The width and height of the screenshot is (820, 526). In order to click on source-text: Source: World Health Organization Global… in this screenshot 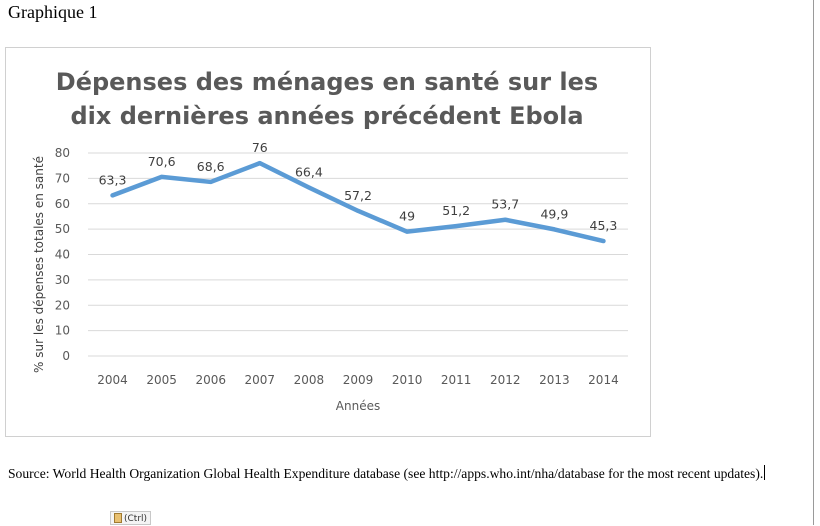, I will do `click(386, 473)`.